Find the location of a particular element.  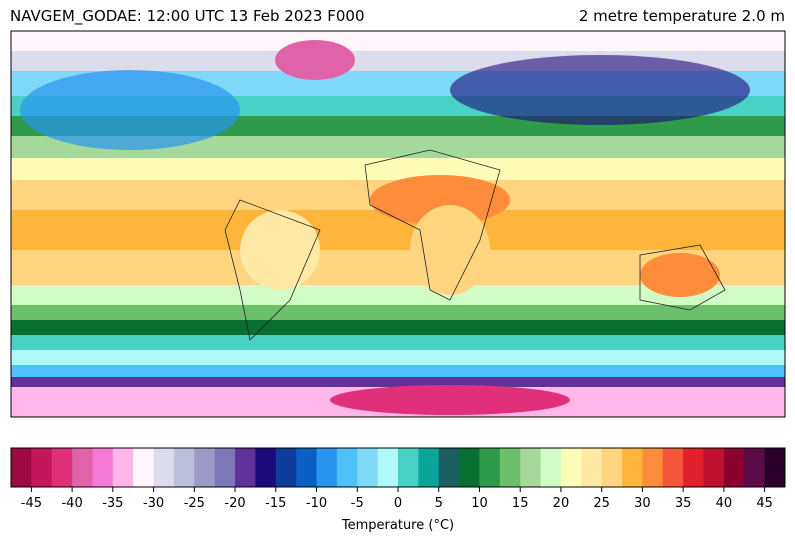

tick-label: -45 is located at coordinates (31, 503).